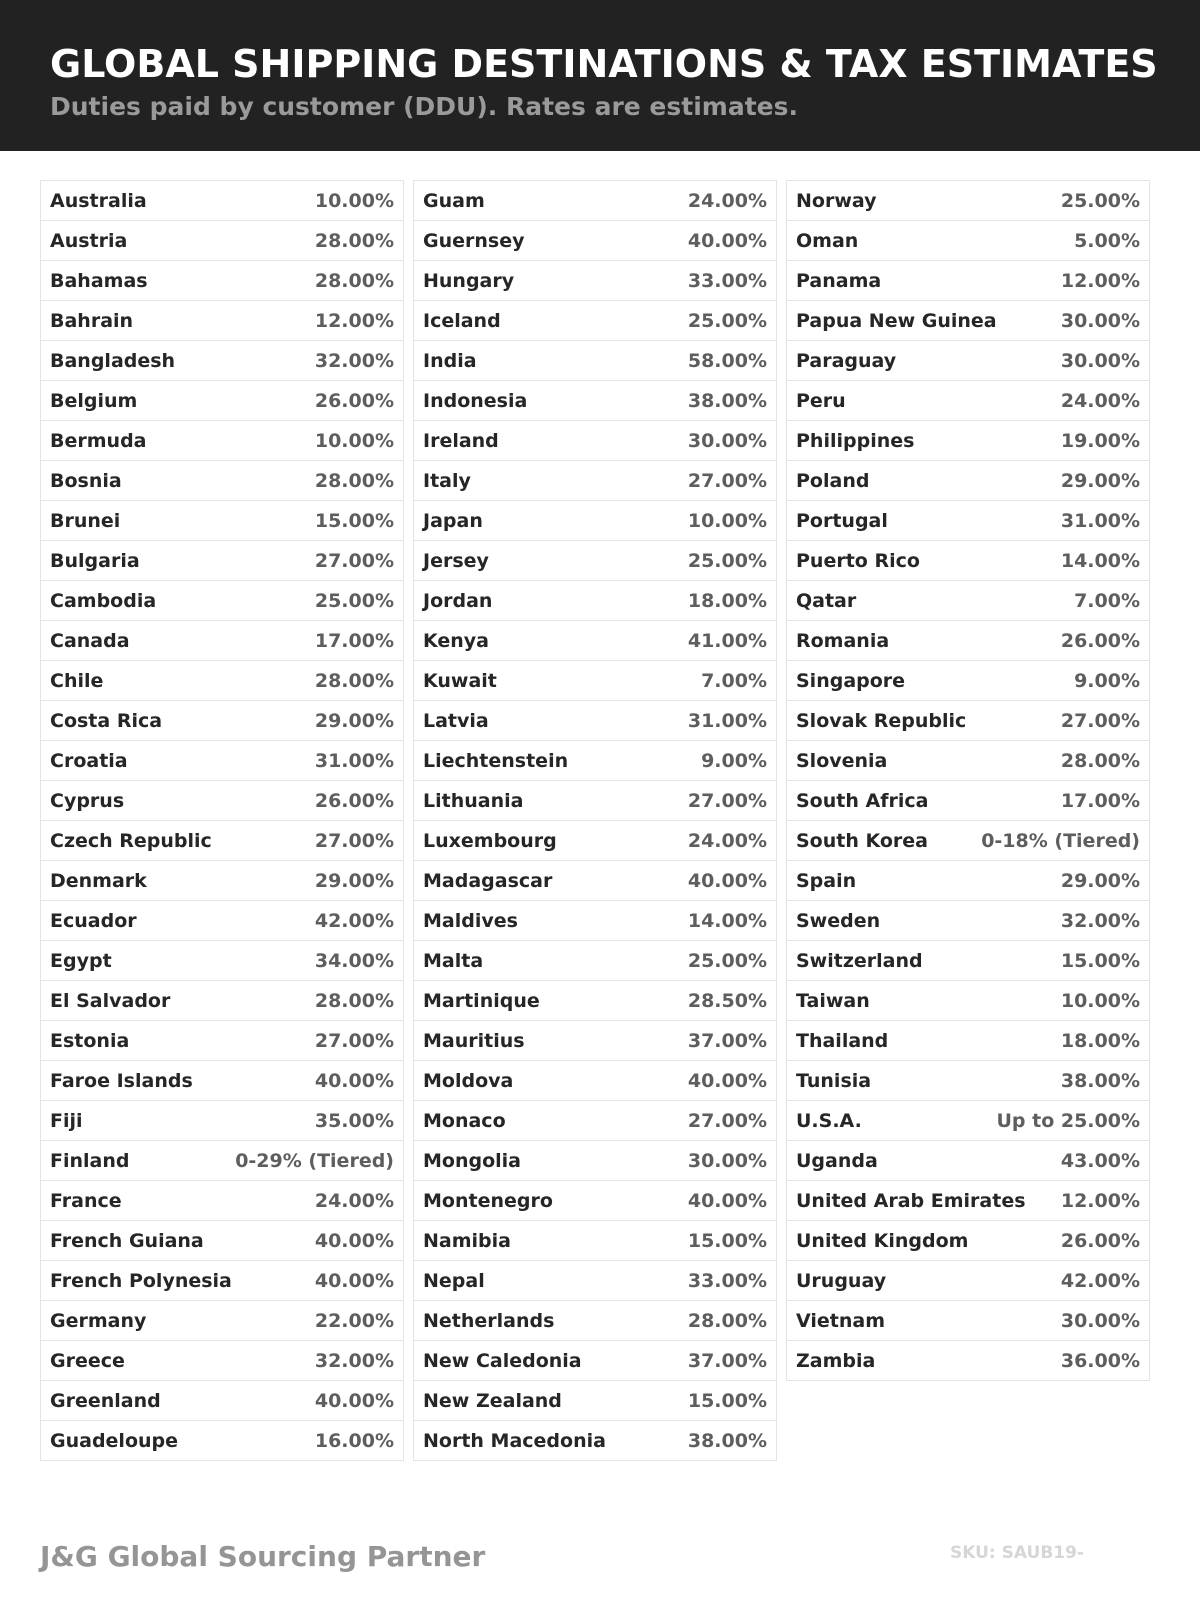  Describe the element at coordinates (595, 1161) in the screenshot. I see `table-row: Mongolia 30.00%` at that location.